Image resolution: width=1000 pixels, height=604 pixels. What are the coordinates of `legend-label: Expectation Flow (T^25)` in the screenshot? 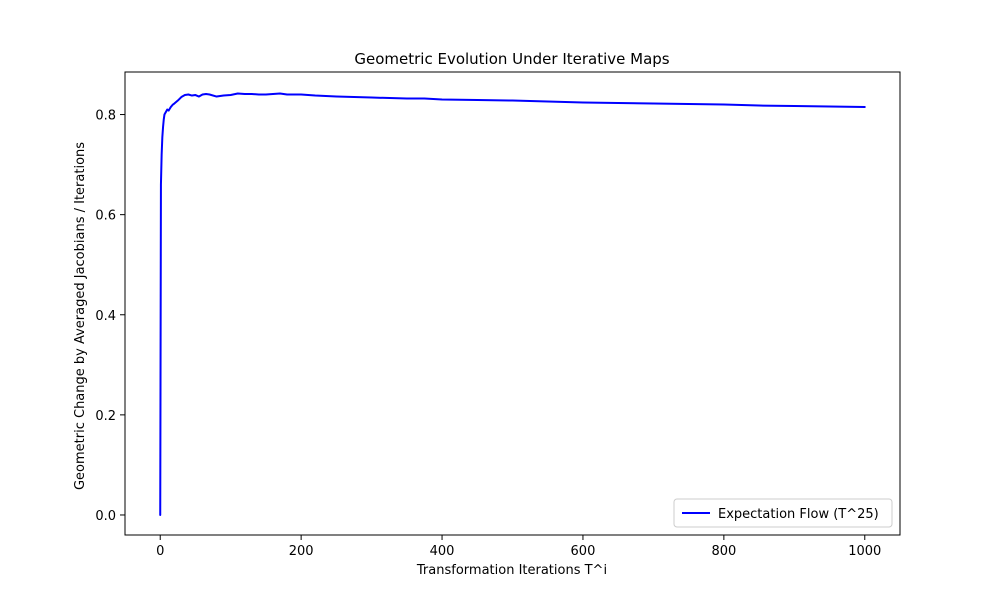 It's located at (798, 514).